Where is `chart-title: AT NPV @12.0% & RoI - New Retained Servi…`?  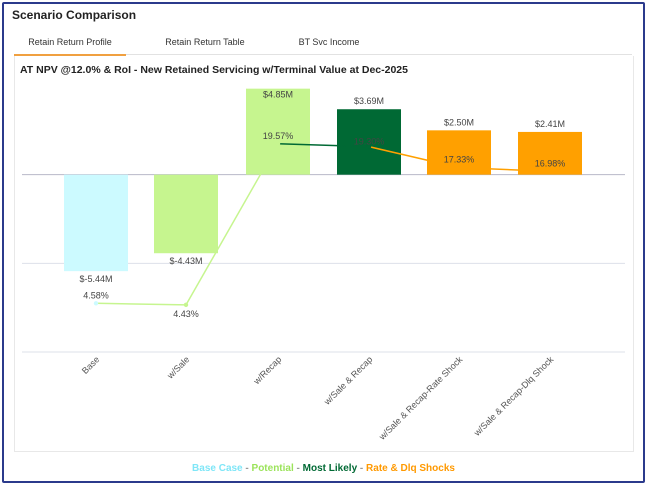
chart-title: AT NPV @12.0% & RoI - New Retained Servi… is located at coordinates (214, 70).